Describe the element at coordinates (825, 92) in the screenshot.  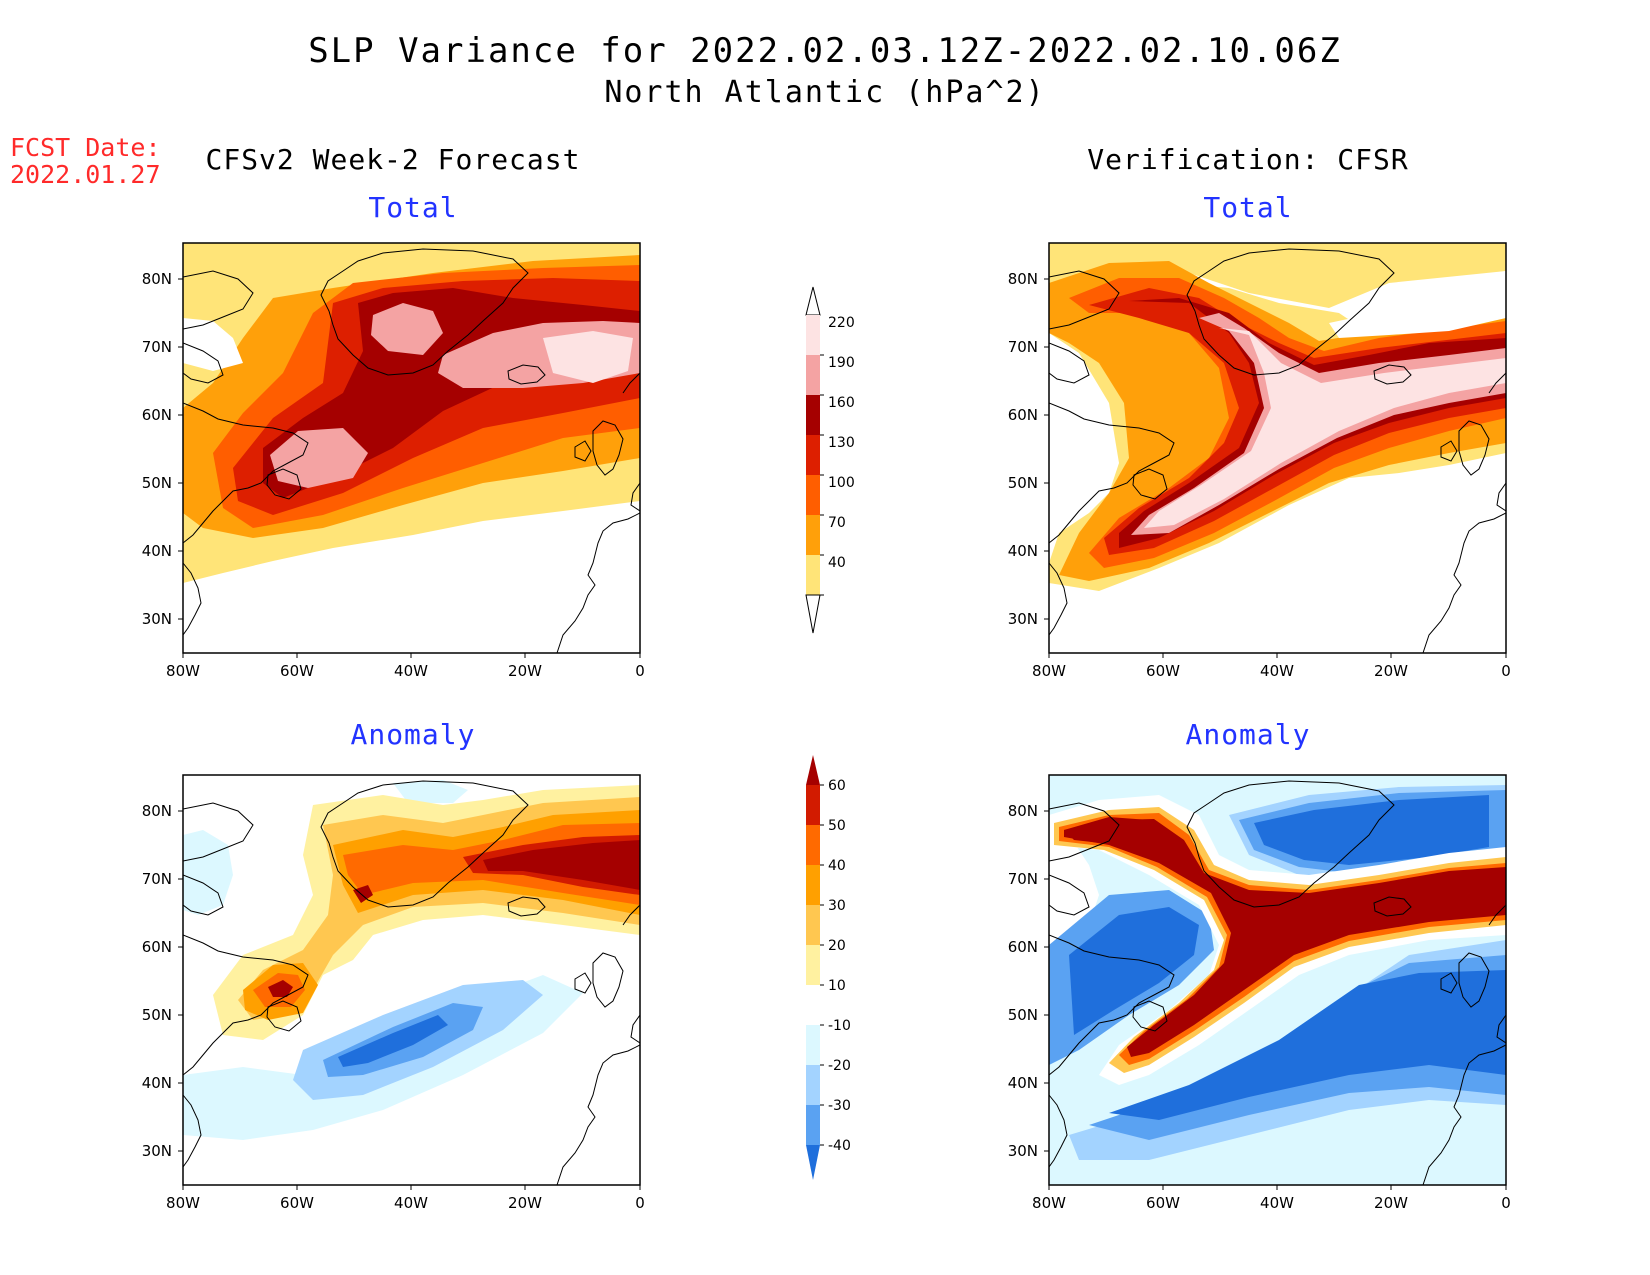
I see `figure-subtitle: North Atlantic (hPa^2)` at that location.